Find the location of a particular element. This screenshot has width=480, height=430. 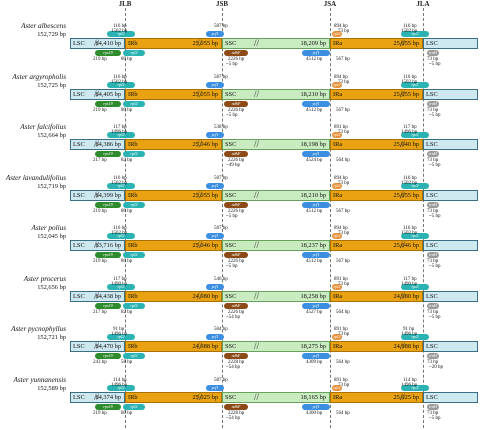

region-length: 84,405 bp is located at coordinates (108, 94).